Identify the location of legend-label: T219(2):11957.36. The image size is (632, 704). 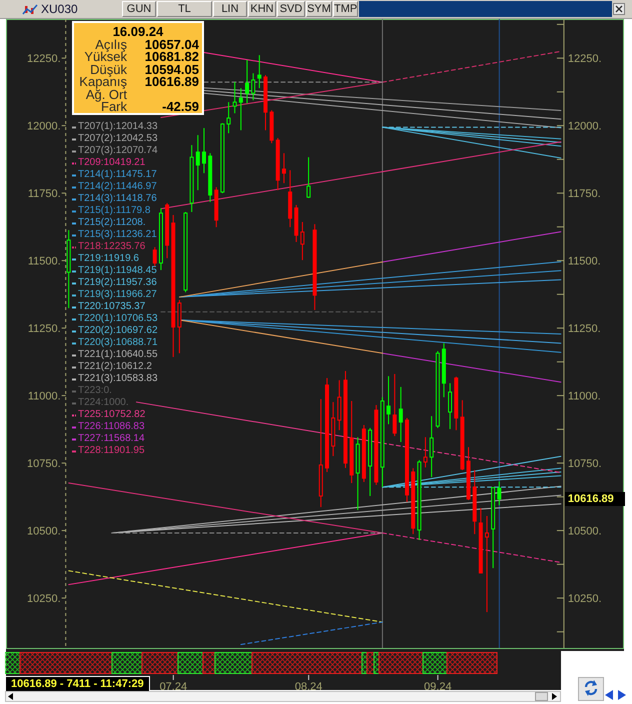
(117, 283).